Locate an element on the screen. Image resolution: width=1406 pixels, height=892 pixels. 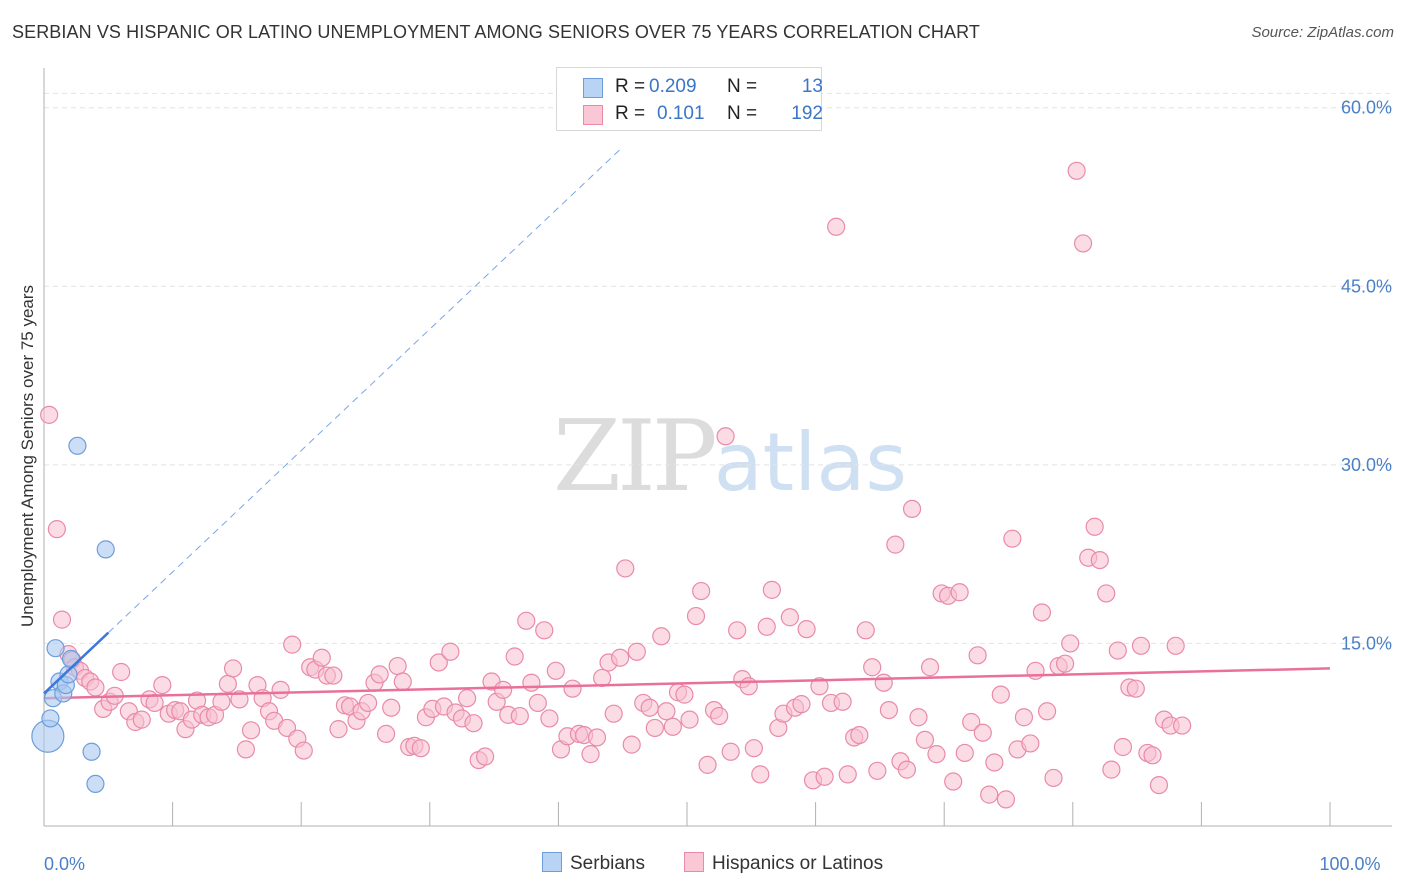
source-credit: Source: ZipAtlas.com is located at coordinates (1322, 32).